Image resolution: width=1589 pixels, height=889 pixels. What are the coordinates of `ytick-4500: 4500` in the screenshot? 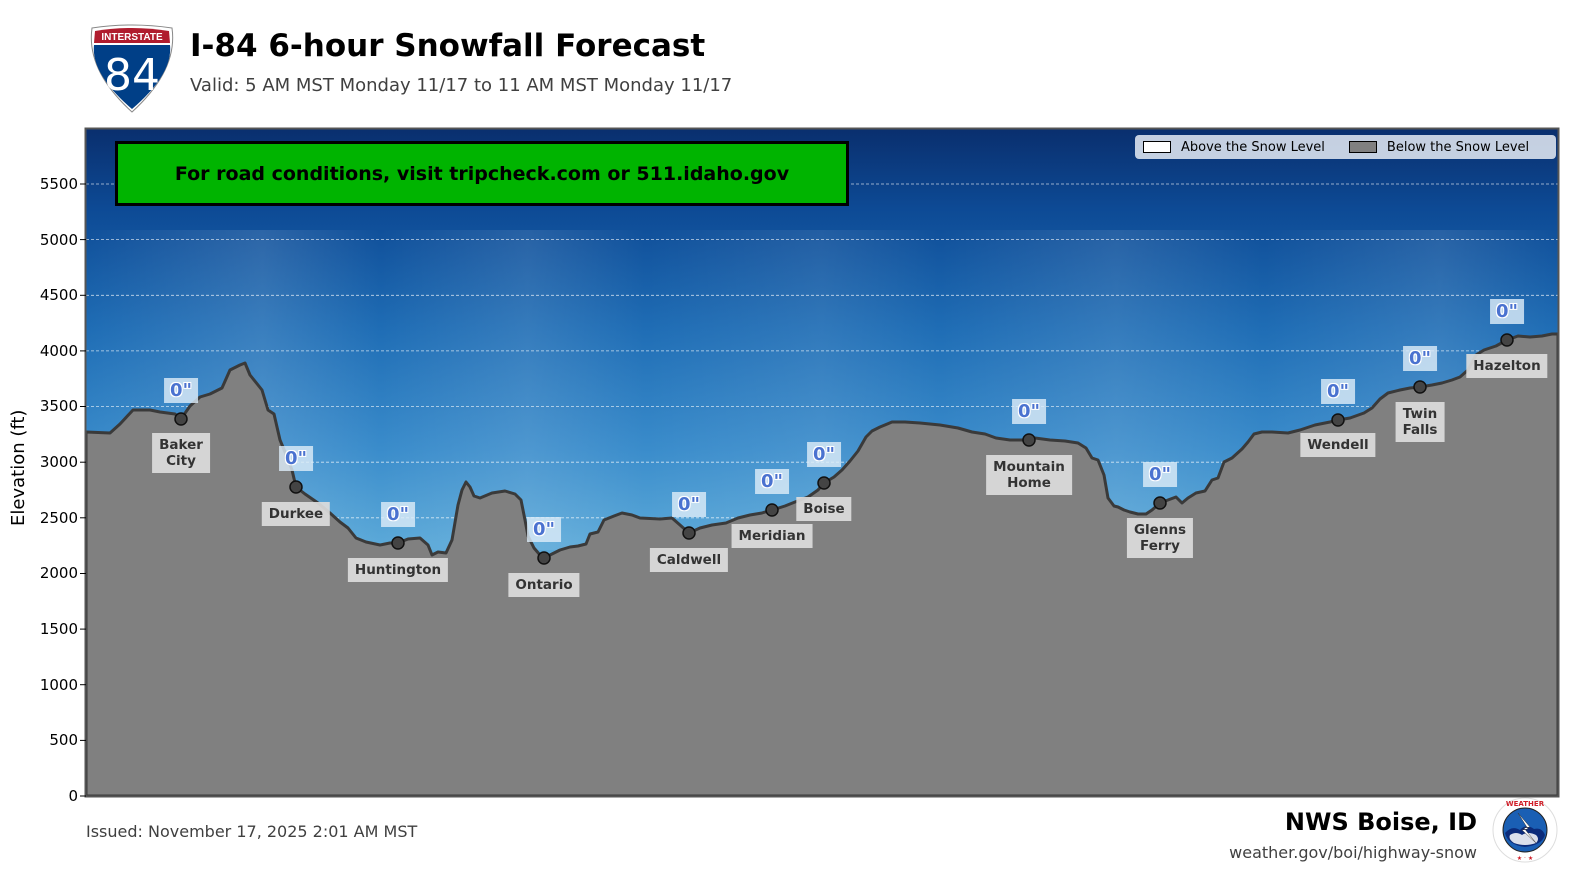 It's located at (58, 295).